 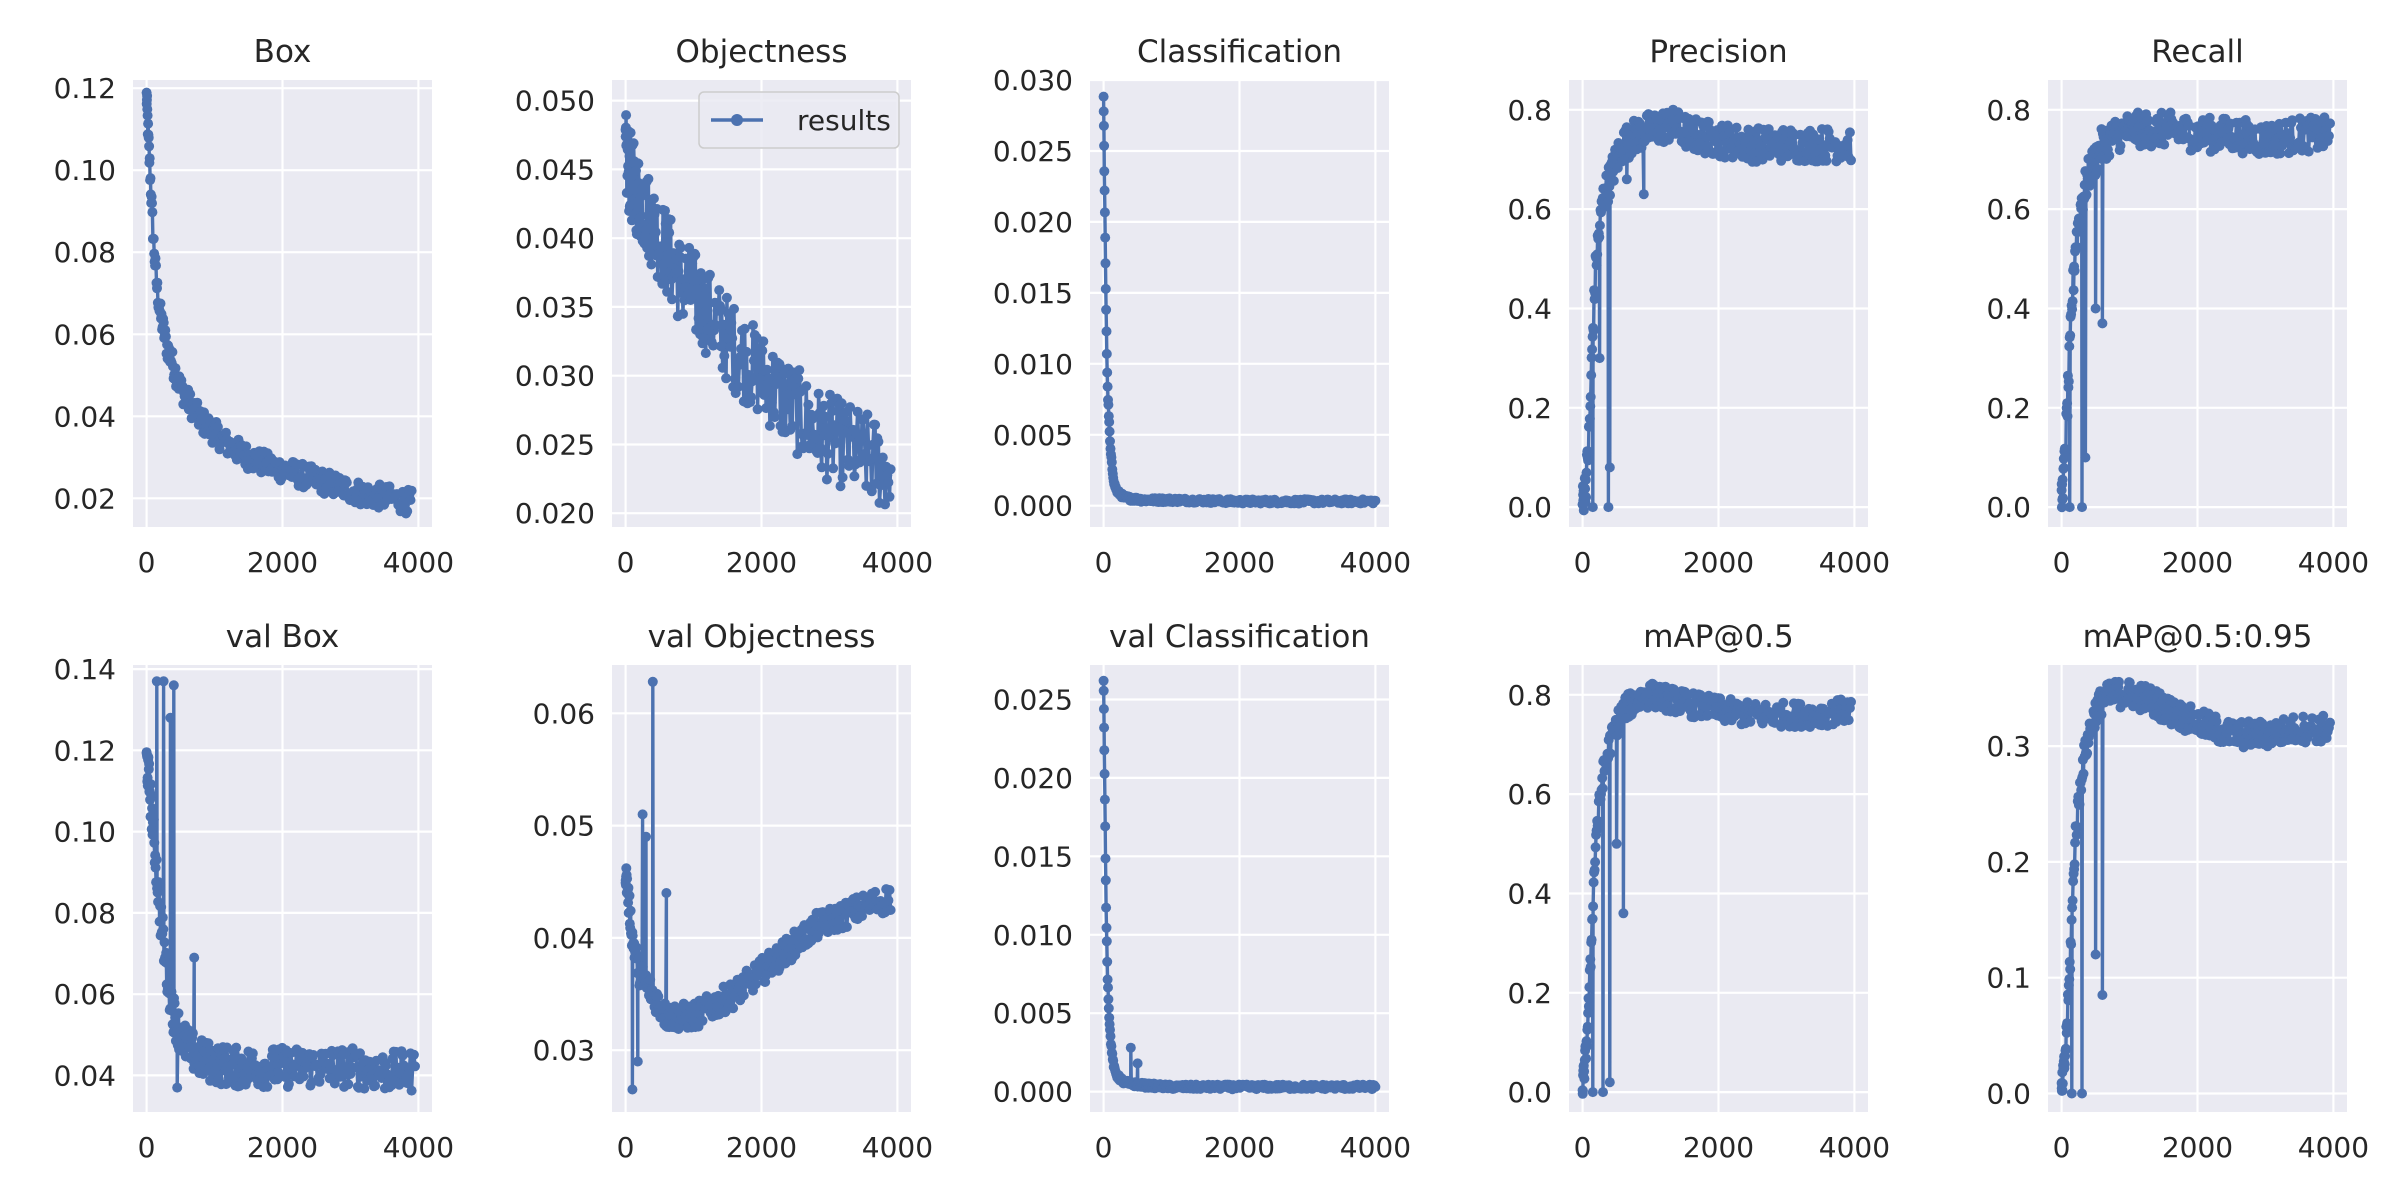 I want to click on box-panel: 0.02 0.04 0.06 0.08 0.10 0.12 0 2000 4000 Box, so click(x=254, y=306).